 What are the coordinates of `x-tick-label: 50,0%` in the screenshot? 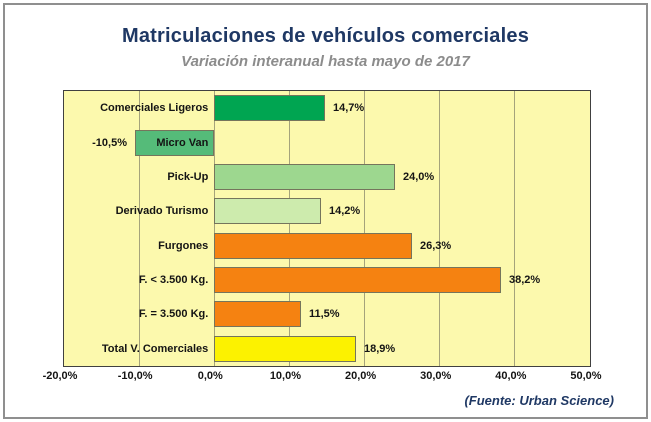 It's located at (586, 376).